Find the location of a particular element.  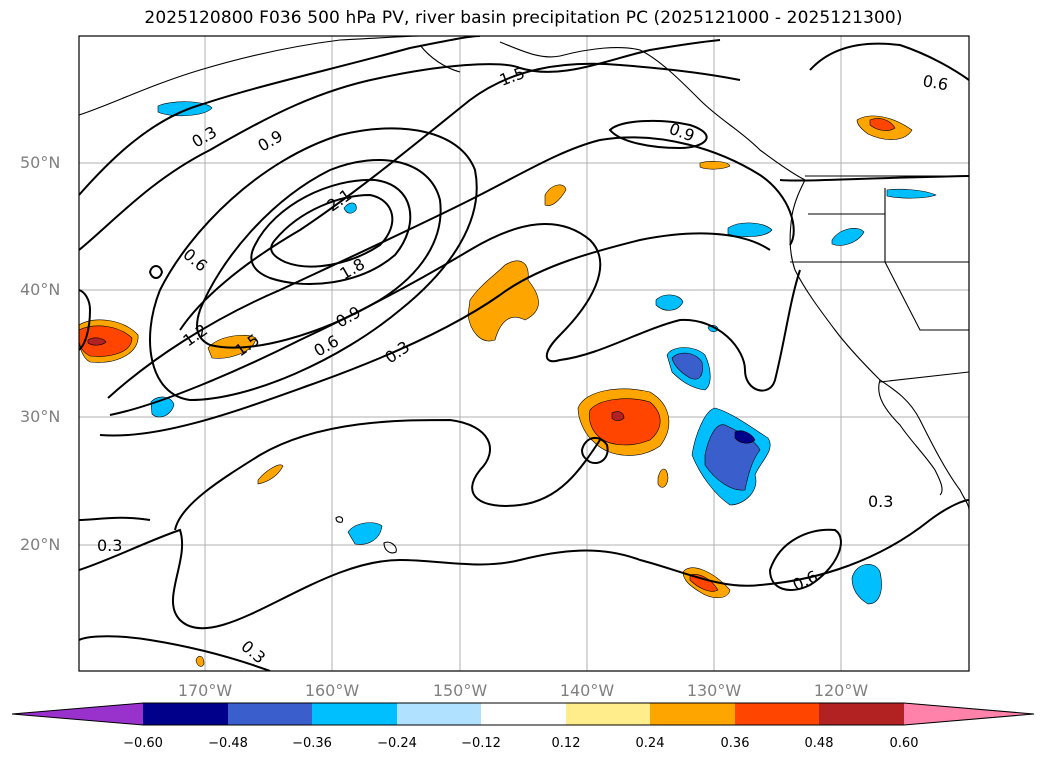

coastline-alaska is located at coordinates (442, 108).